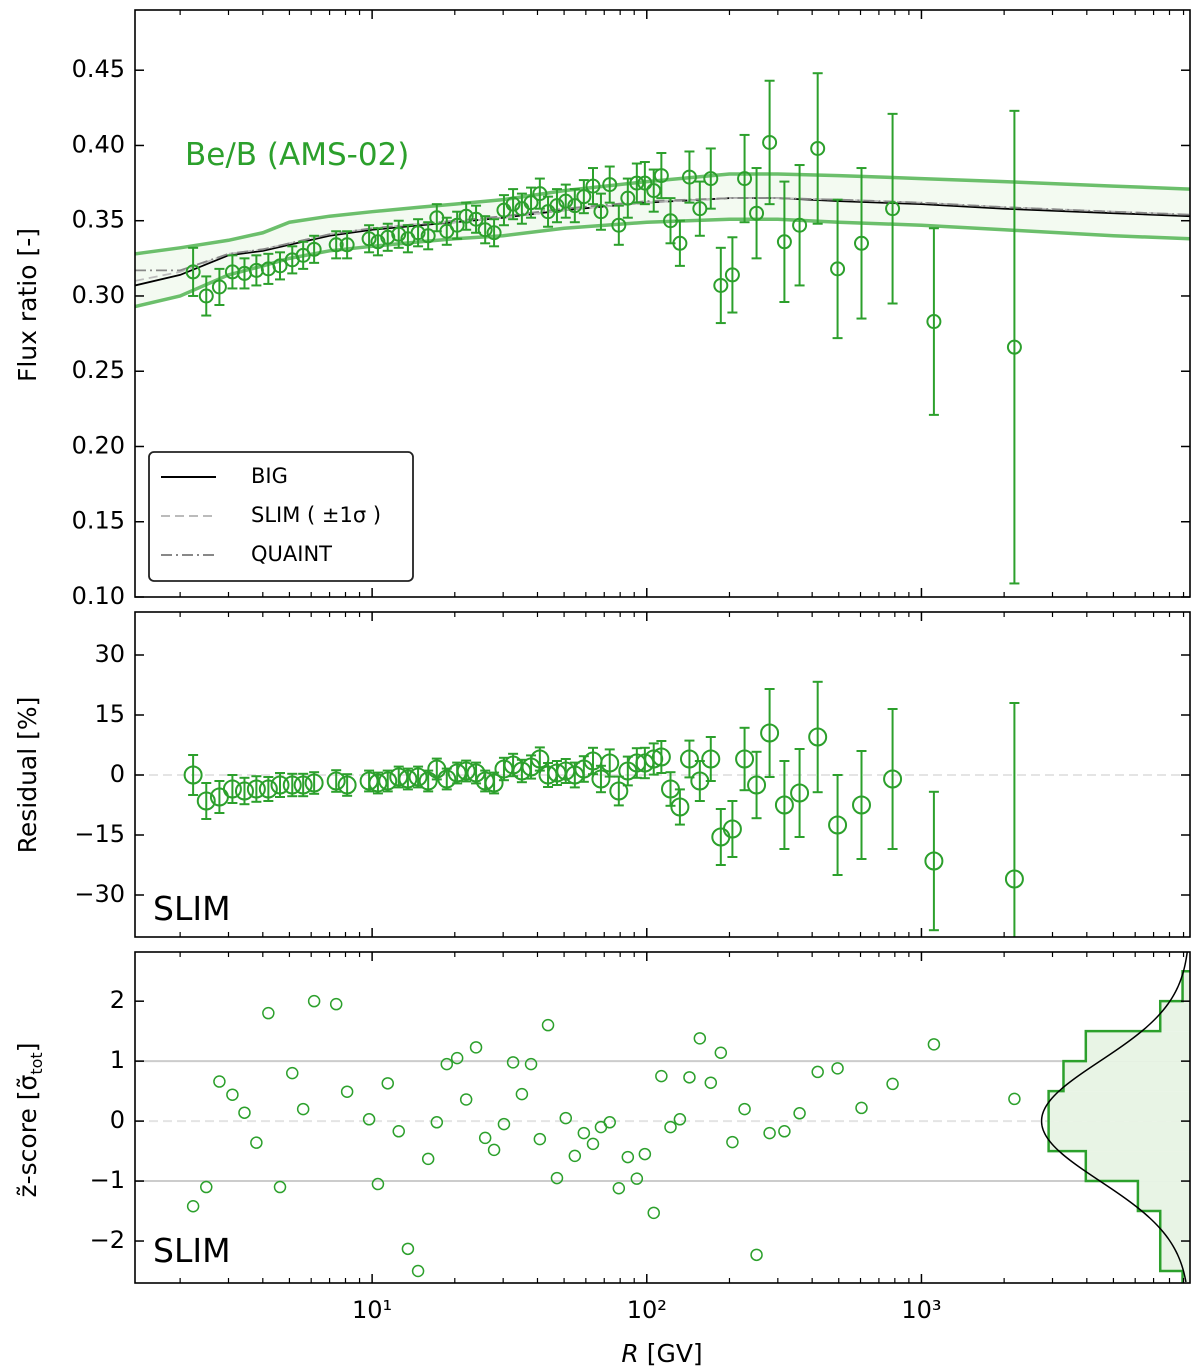 The image size is (1200, 1372). Describe the element at coordinates (98, 69) in the screenshot. I see `y-tick-label: 0.45` at that location.